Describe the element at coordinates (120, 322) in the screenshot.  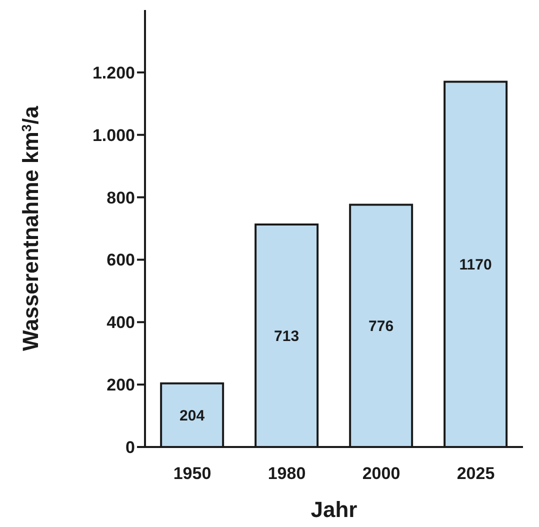
I see `y-tick-label: 400` at that location.